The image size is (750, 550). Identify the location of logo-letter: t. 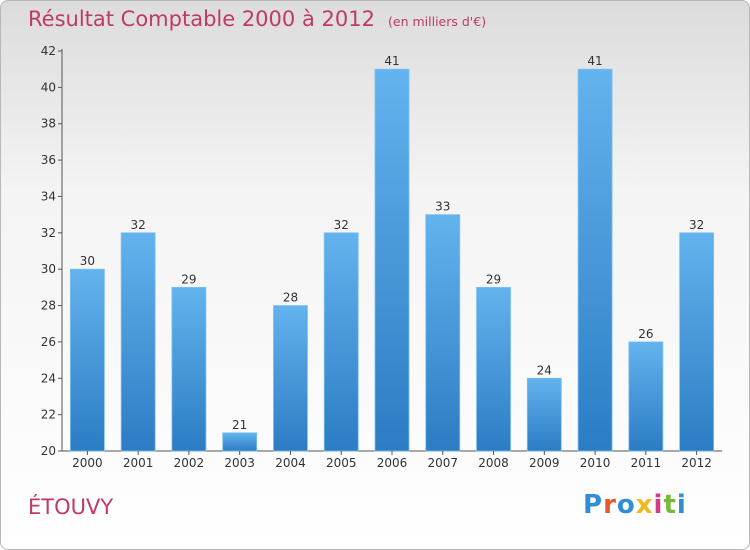
(670, 505).